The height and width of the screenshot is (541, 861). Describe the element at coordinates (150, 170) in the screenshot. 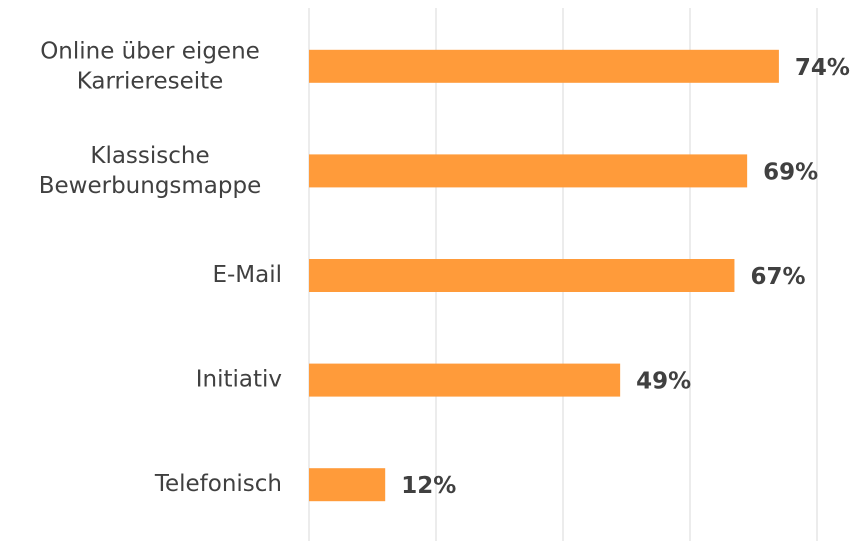

I see `category-label: Klassische Bewerbungsmappe` at that location.